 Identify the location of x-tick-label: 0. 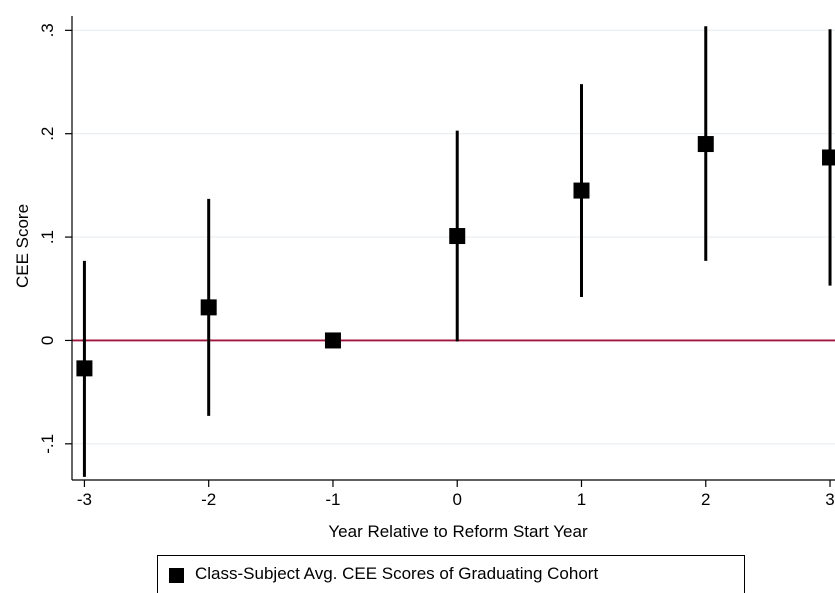
(456, 499).